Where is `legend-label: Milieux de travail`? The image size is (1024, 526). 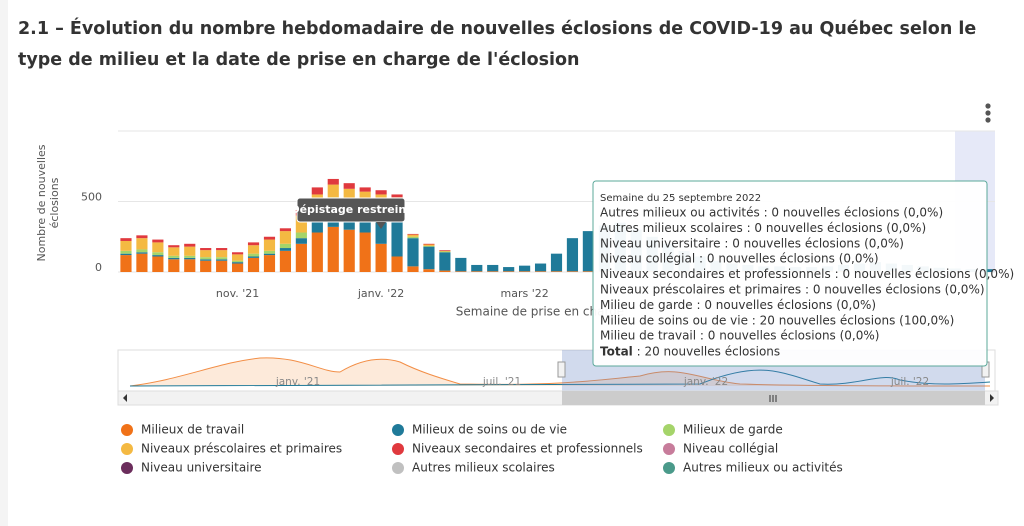
legend-label: Milieux de travail is located at coordinates (192, 430).